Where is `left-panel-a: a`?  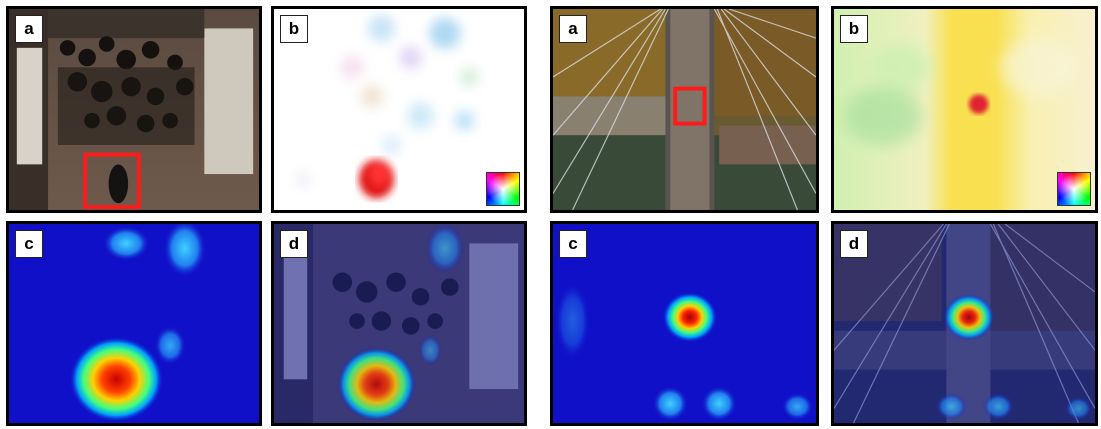 left-panel-a: a is located at coordinates (134, 109).